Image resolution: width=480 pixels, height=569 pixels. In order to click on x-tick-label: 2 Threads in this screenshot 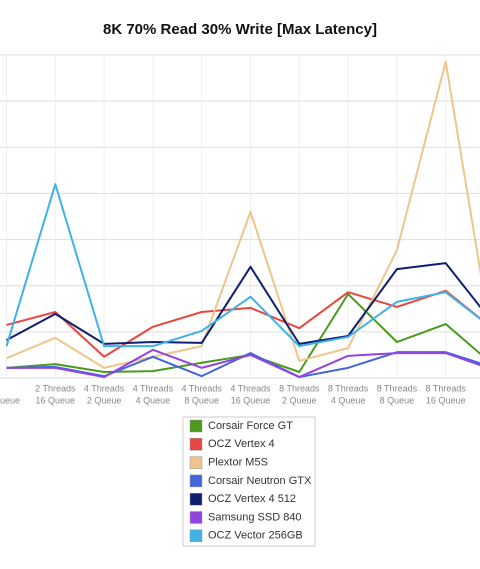, I will do `click(55, 388)`.